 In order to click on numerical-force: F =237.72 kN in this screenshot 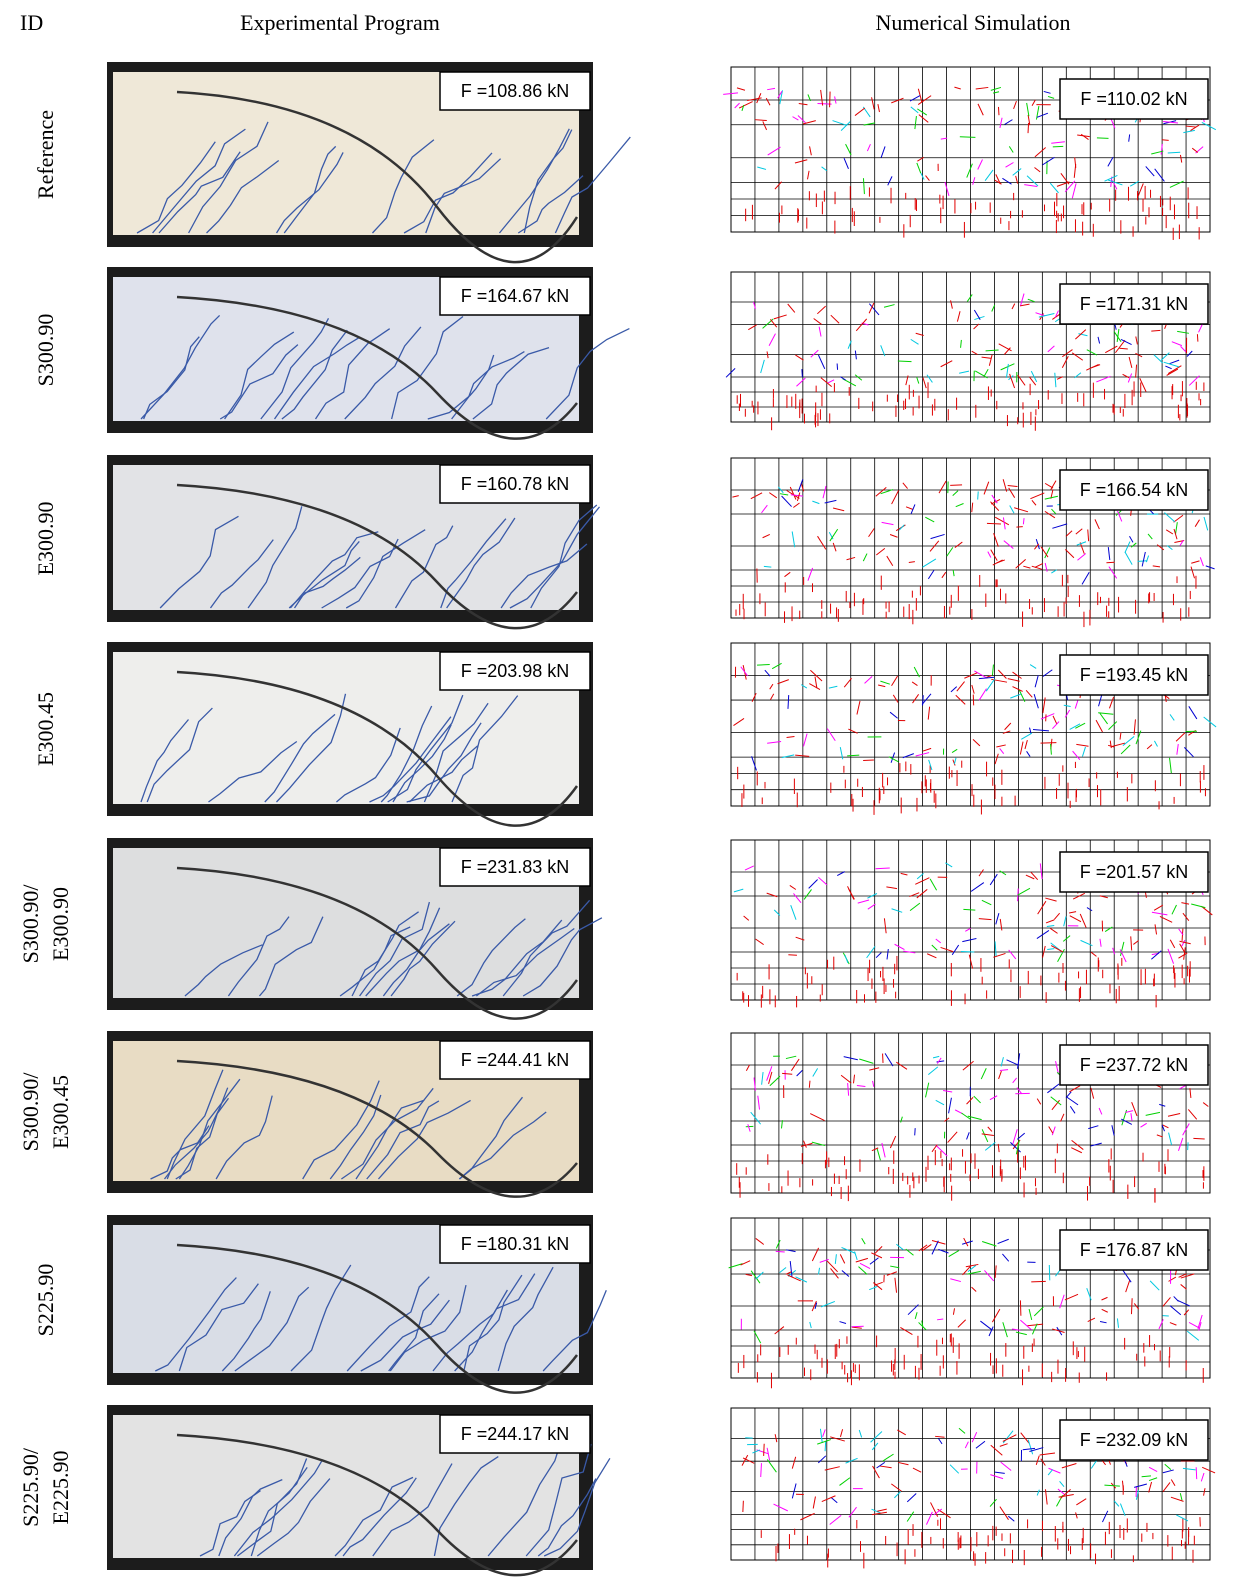, I will do `click(1134, 1065)`.